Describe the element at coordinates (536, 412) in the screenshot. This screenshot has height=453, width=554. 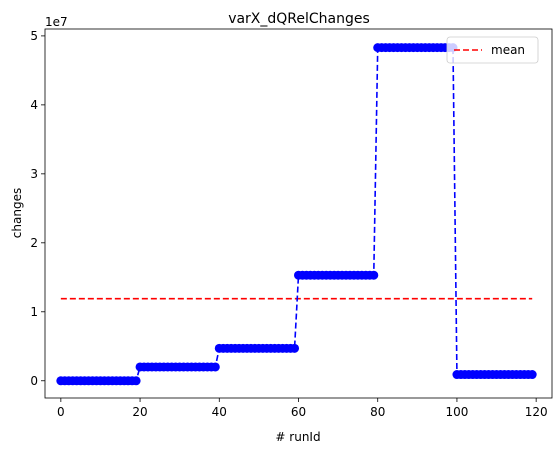
I see `x-tick-label: 120` at that location.